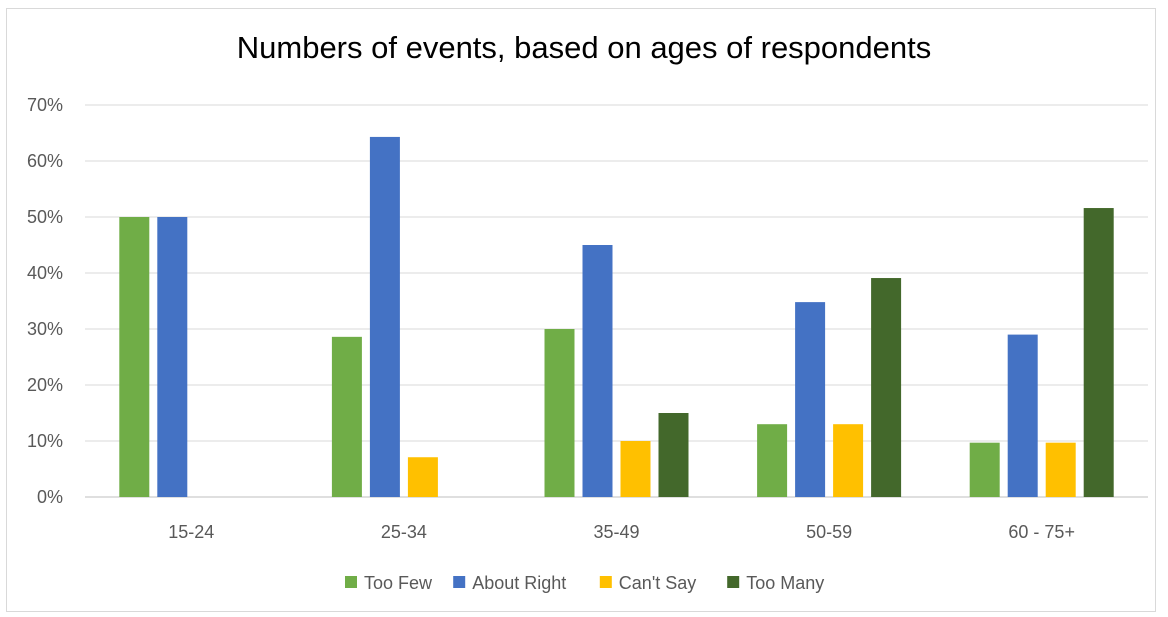  I want to click on y-tick-label: 10%, so click(45, 441).